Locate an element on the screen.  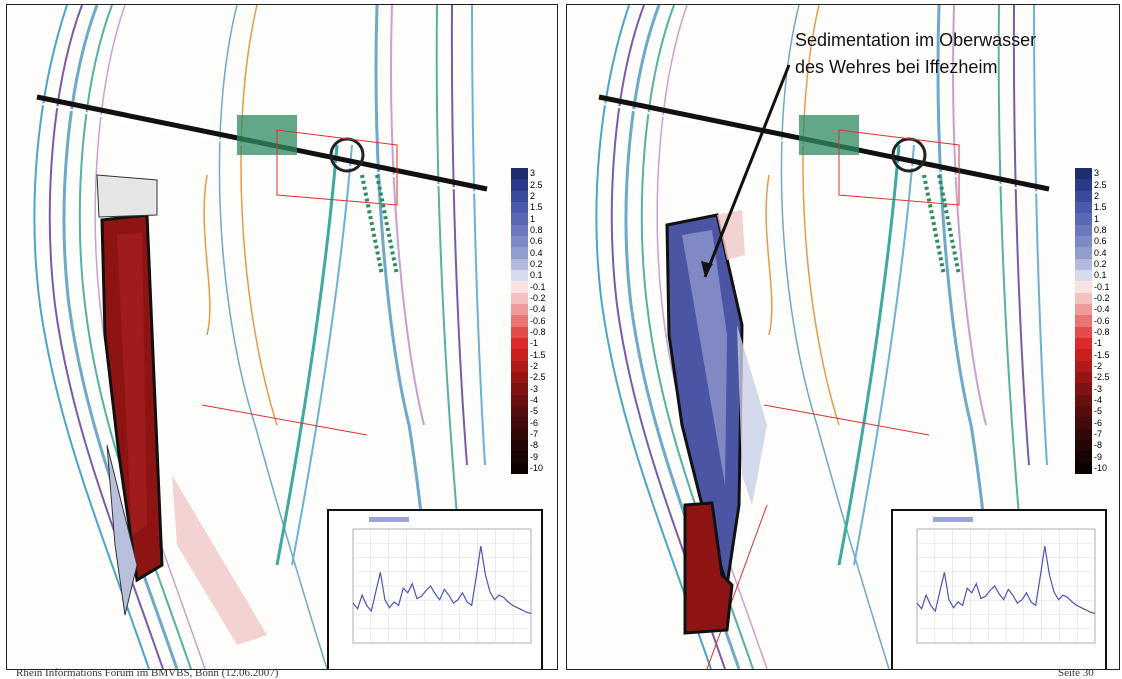
discharge-hydrograph-left is located at coordinates (435, 590).